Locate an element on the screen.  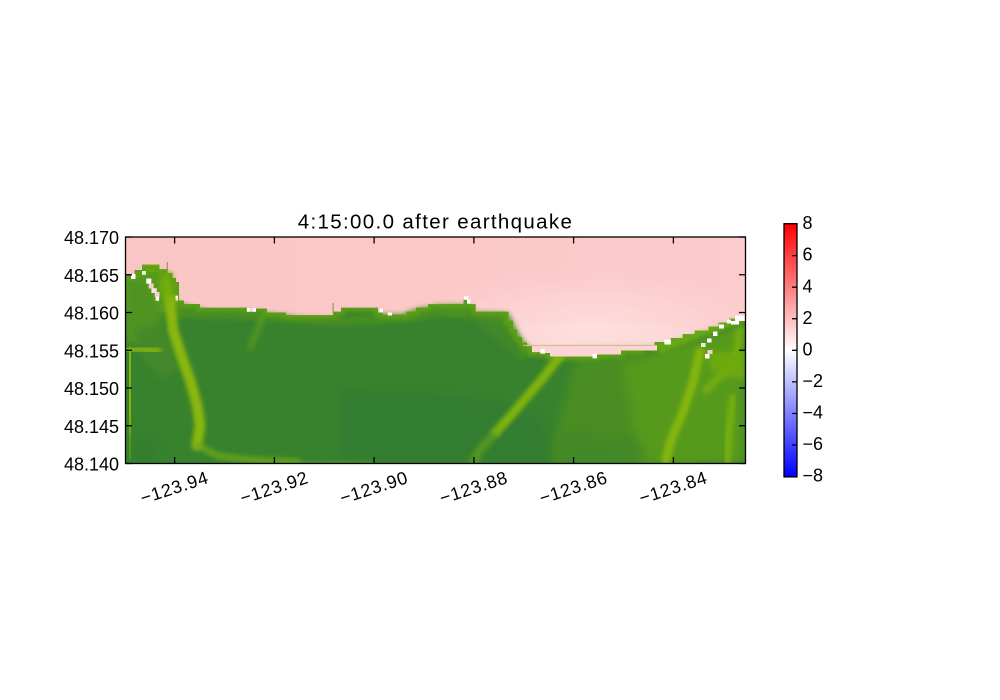
svg-text: 48.150 is located at coordinates (91, 389).